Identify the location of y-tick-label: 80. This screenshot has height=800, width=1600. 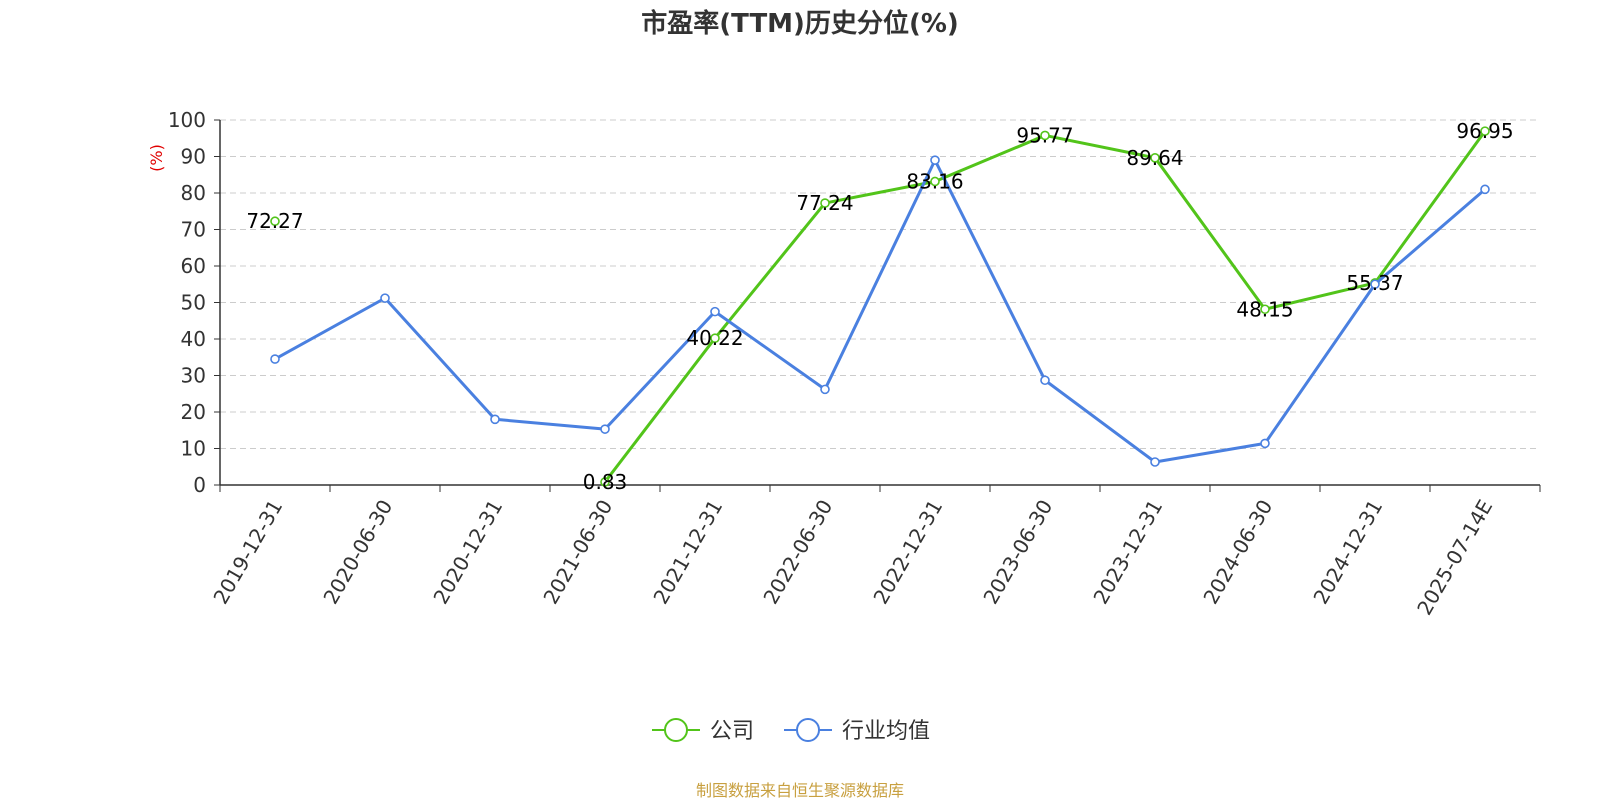
(193, 193).